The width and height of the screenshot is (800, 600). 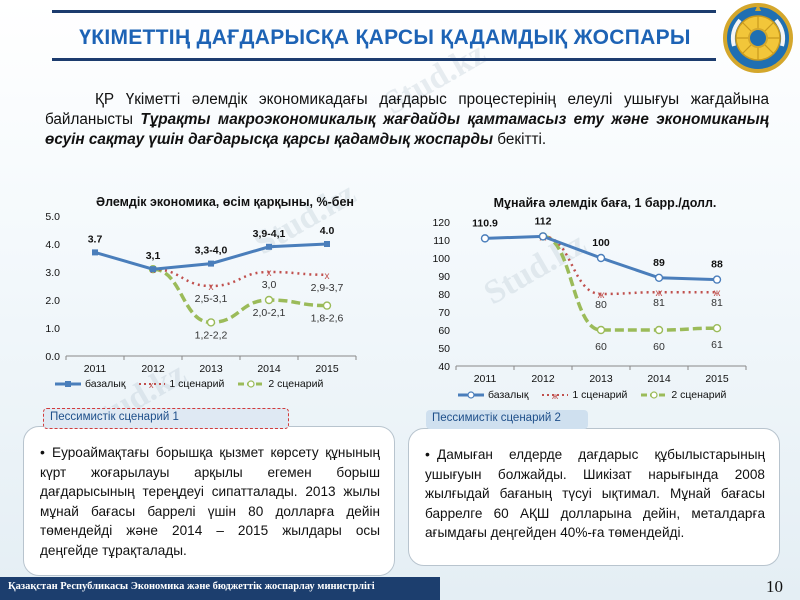 What do you see at coordinates (327, 288) in the screenshot?
I see `data-label: 2,9-3,7` at bounding box center [327, 288].